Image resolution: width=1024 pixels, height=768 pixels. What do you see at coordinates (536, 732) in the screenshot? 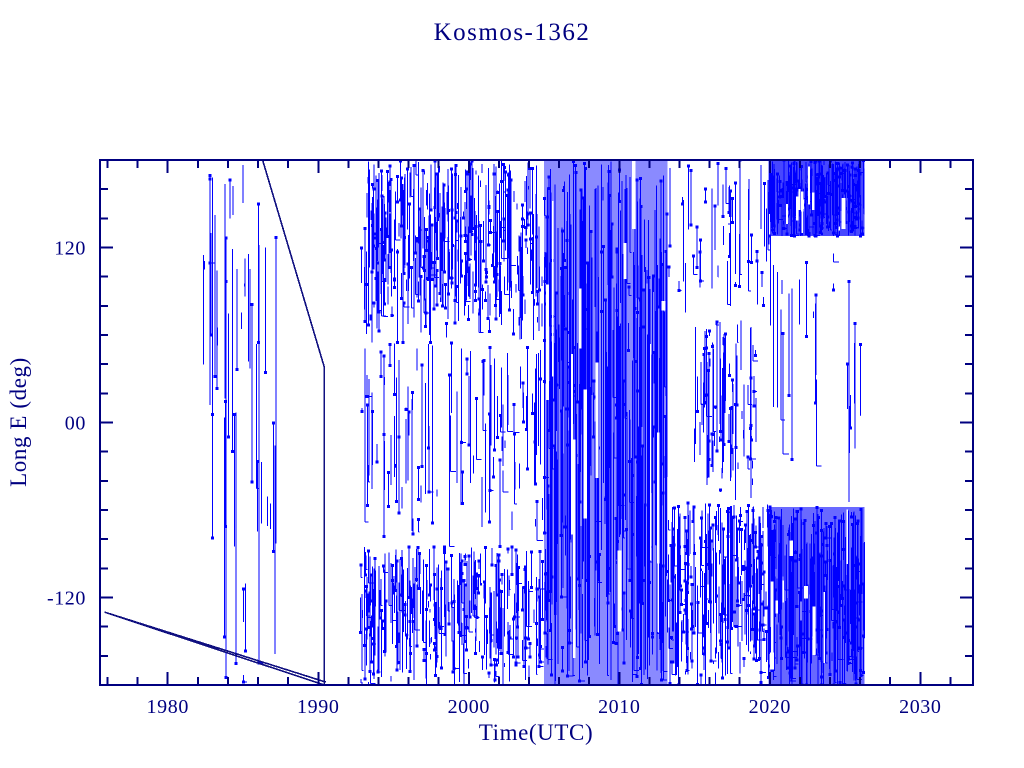
I see `x-axis-title: Time(UTC)` at bounding box center [536, 732].